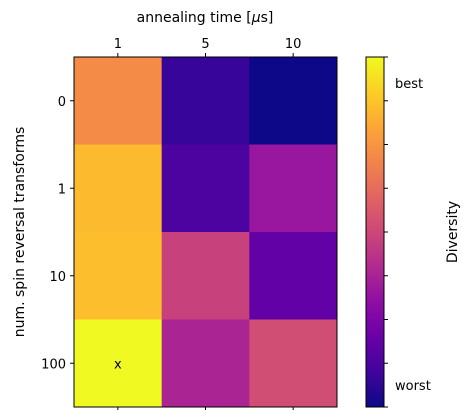 This screenshot has height=410, width=462. What do you see at coordinates (57, 233) in the screenshot?
I see `y-axis-ticks: 0 1 10 100` at bounding box center [57, 233].